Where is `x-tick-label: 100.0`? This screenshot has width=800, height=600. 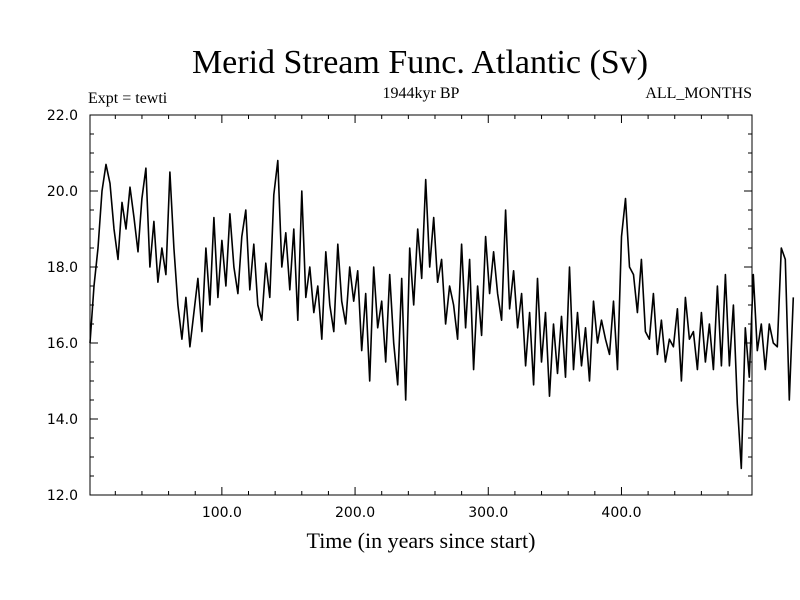 x-tick-label: 100.0 is located at coordinates (222, 513).